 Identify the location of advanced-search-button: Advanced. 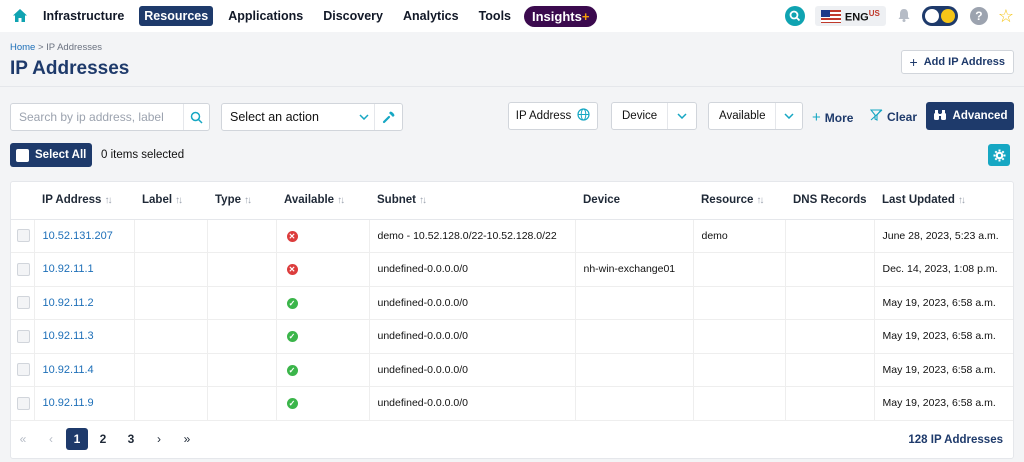
(970, 116).